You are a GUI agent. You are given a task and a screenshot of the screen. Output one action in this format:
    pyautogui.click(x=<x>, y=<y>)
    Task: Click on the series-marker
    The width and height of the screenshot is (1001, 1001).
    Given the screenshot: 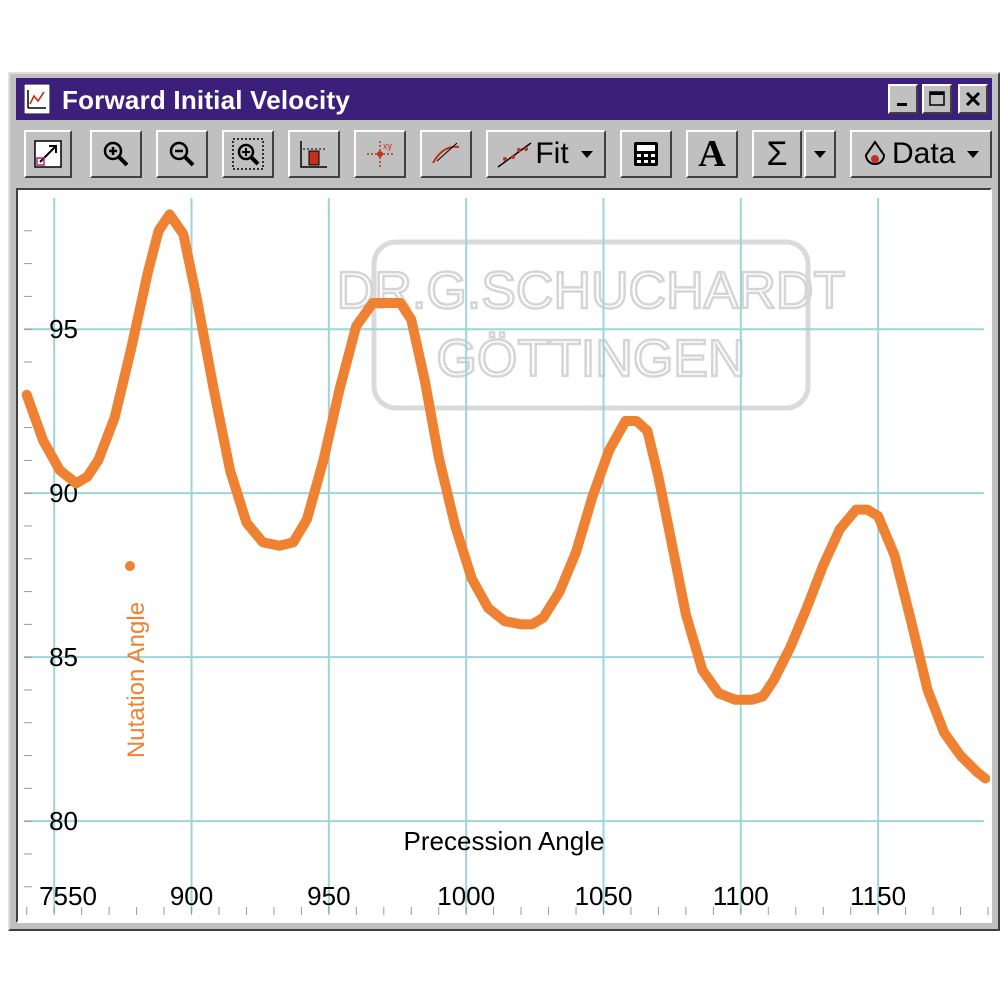 What is the action you would take?
    pyautogui.click(x=130, y=566)
    